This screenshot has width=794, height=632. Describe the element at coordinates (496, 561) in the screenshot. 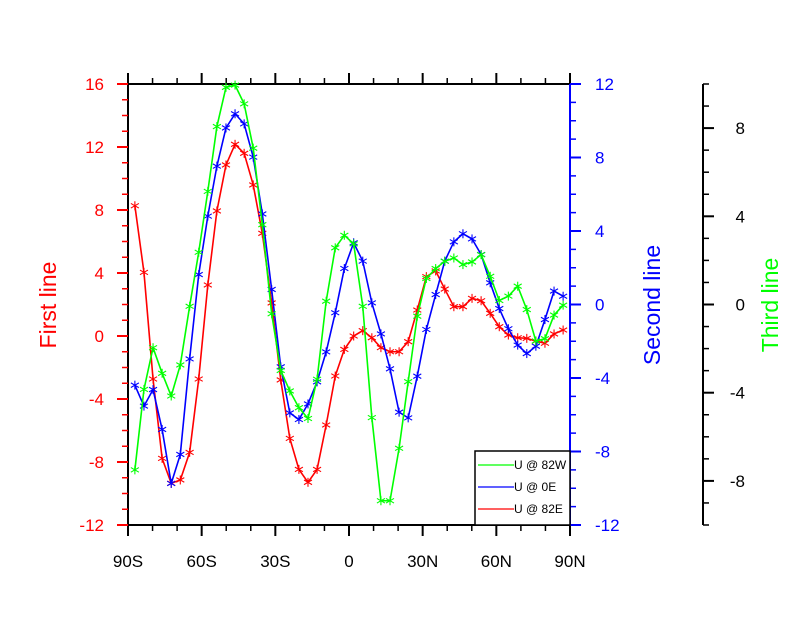

I see `x-tick-label: 60N` at that location.